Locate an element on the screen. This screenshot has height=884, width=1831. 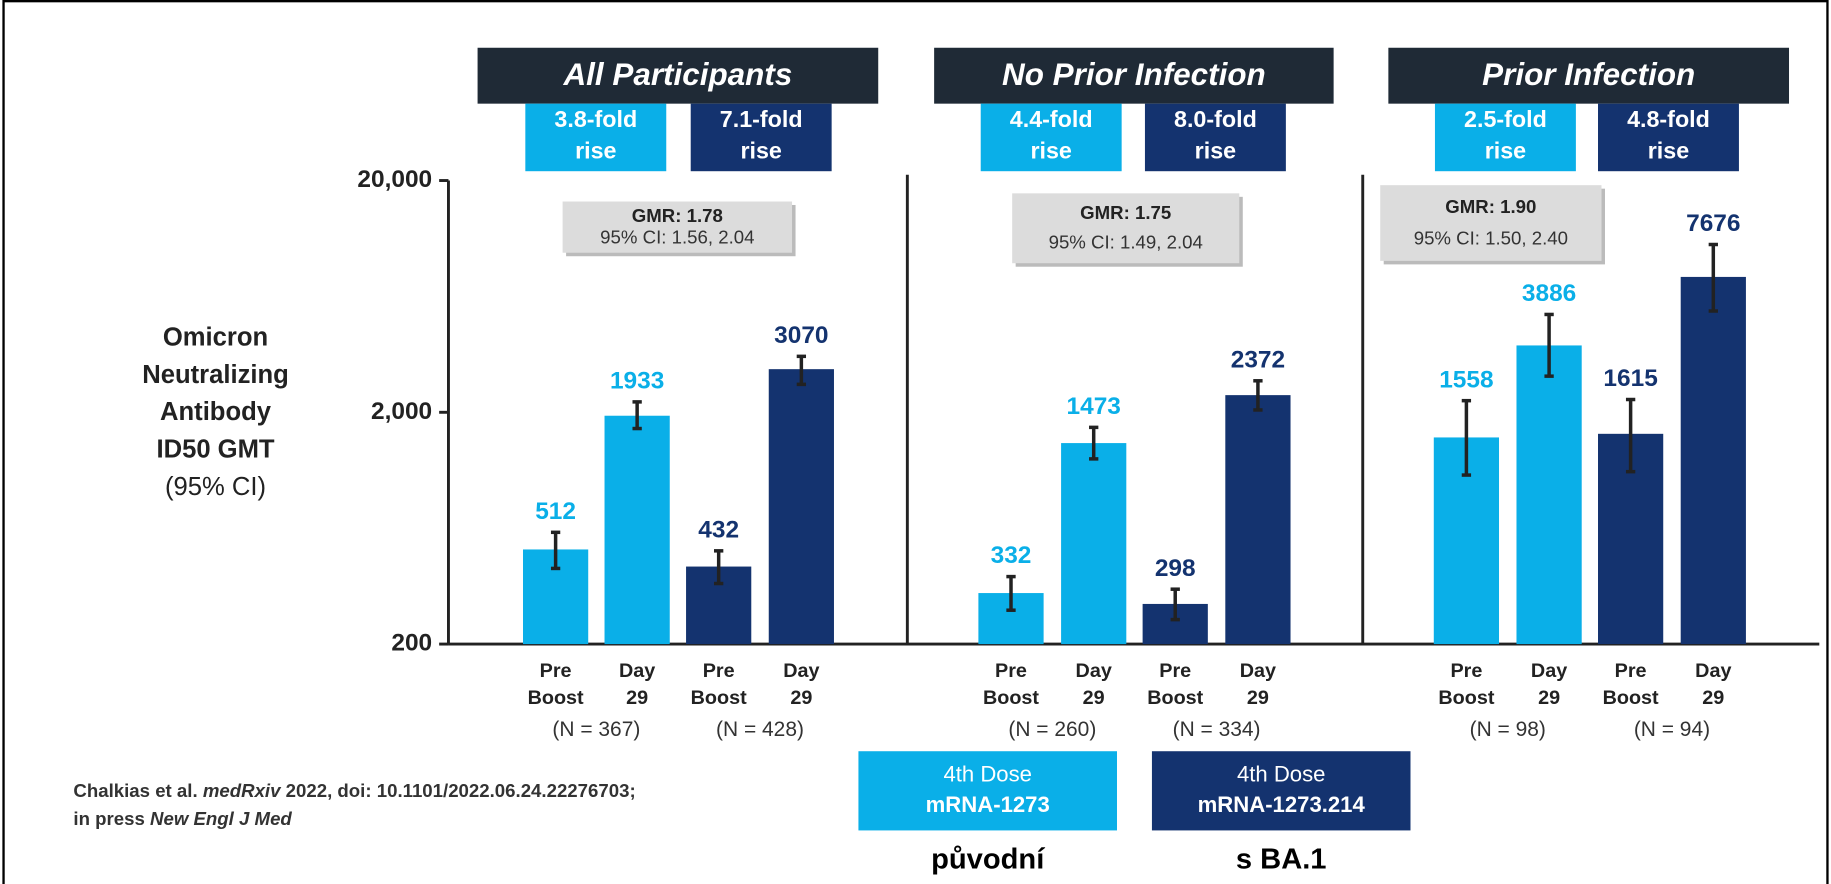
panel-title: No Prior Infection is located at coordinates (1134, 74).